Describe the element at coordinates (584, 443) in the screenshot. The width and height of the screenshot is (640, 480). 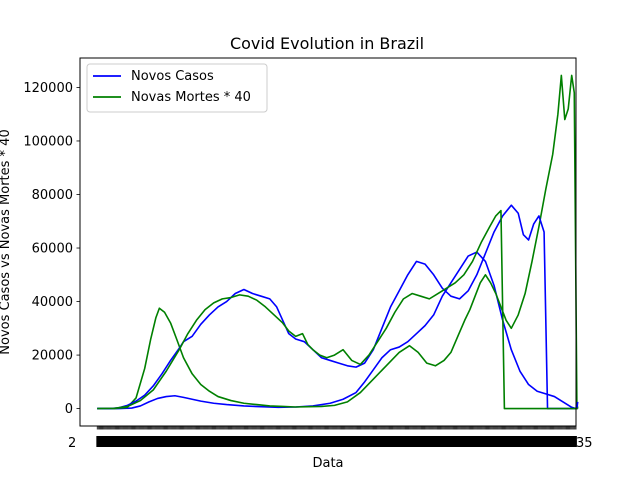
I see `x-tick-label-right: 35` at that location.